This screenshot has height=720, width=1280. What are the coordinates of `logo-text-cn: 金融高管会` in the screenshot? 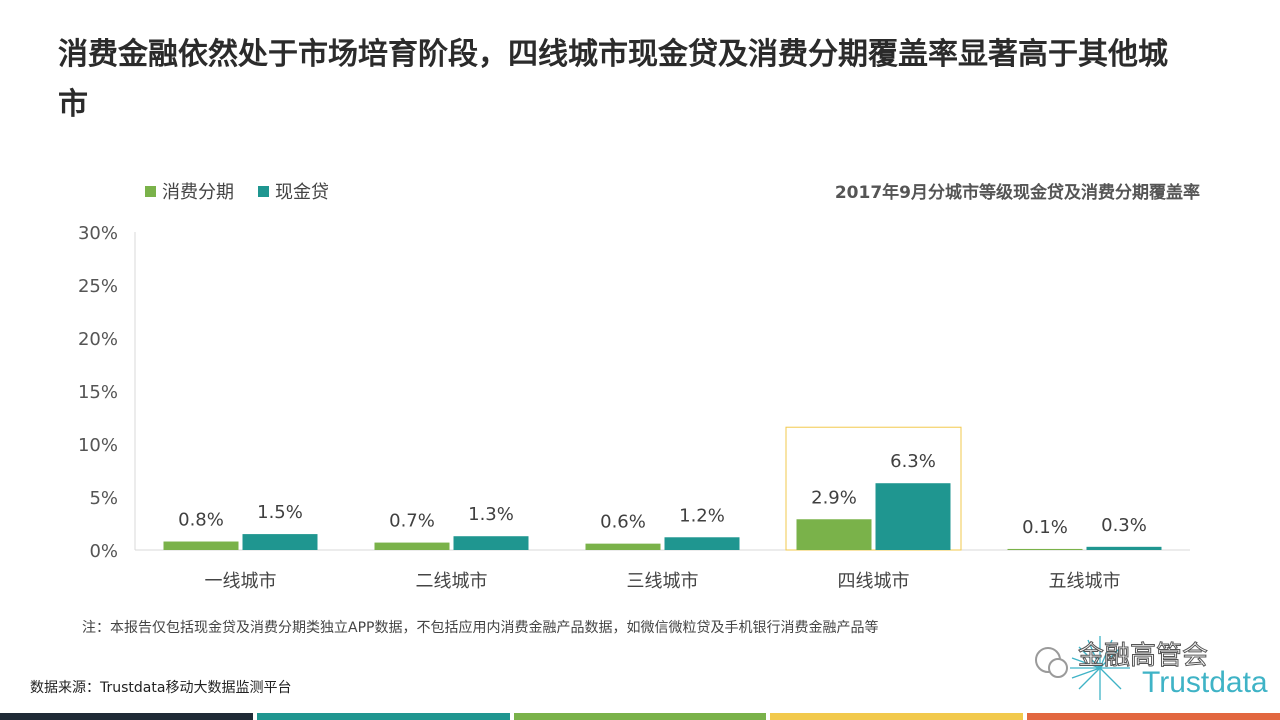 It's located at (1143, 655).